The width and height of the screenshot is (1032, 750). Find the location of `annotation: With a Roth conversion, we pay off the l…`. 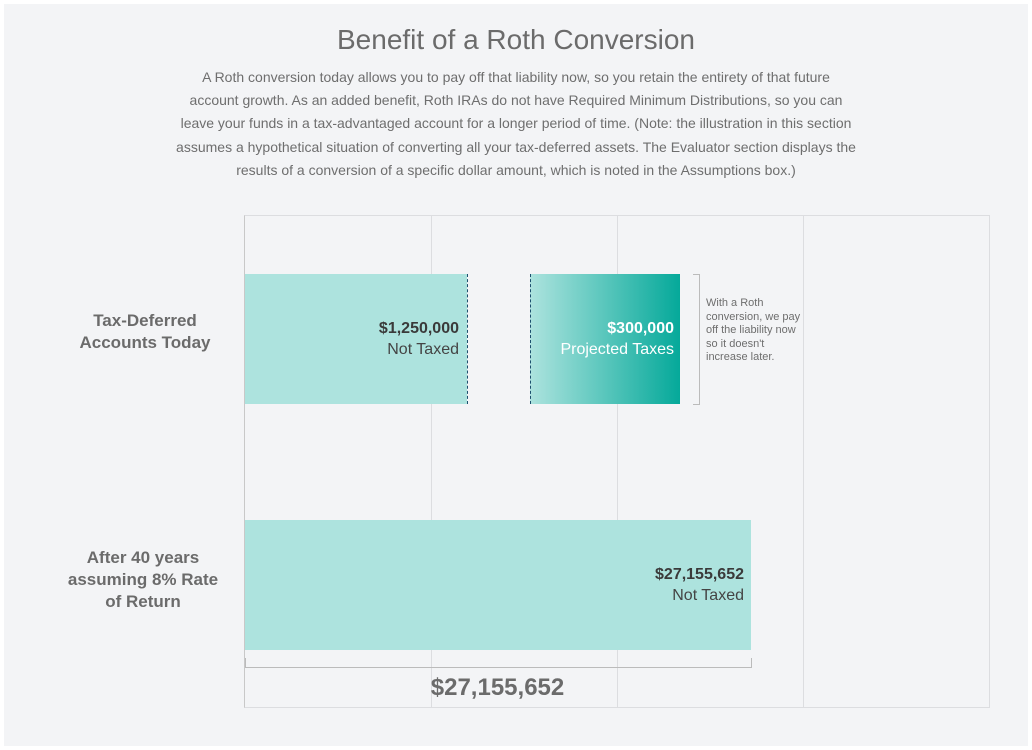

annotation: With a Roth conversion, we pay off the l… is located at coordinates (753, 330).